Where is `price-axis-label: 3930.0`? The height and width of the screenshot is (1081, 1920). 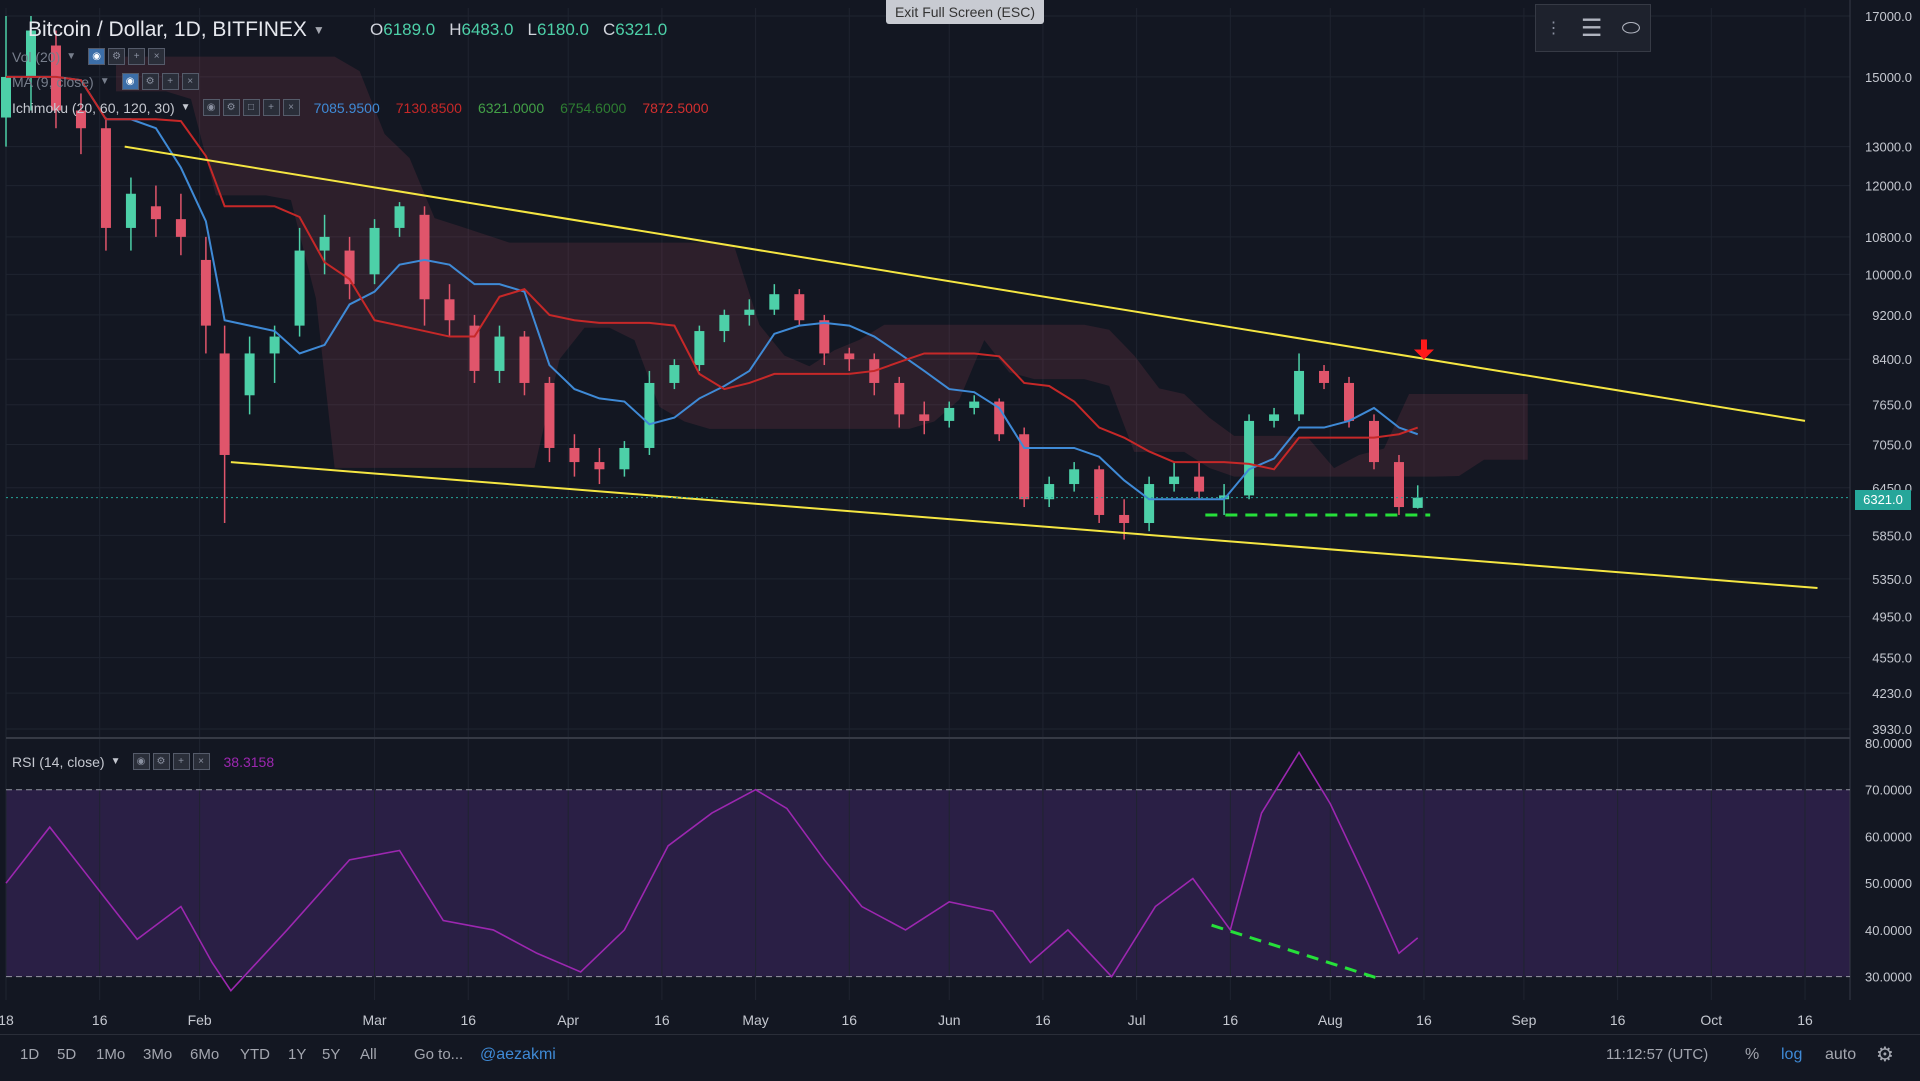
price-axis-label: 3930.0 is located at coordinates (1892, 729).